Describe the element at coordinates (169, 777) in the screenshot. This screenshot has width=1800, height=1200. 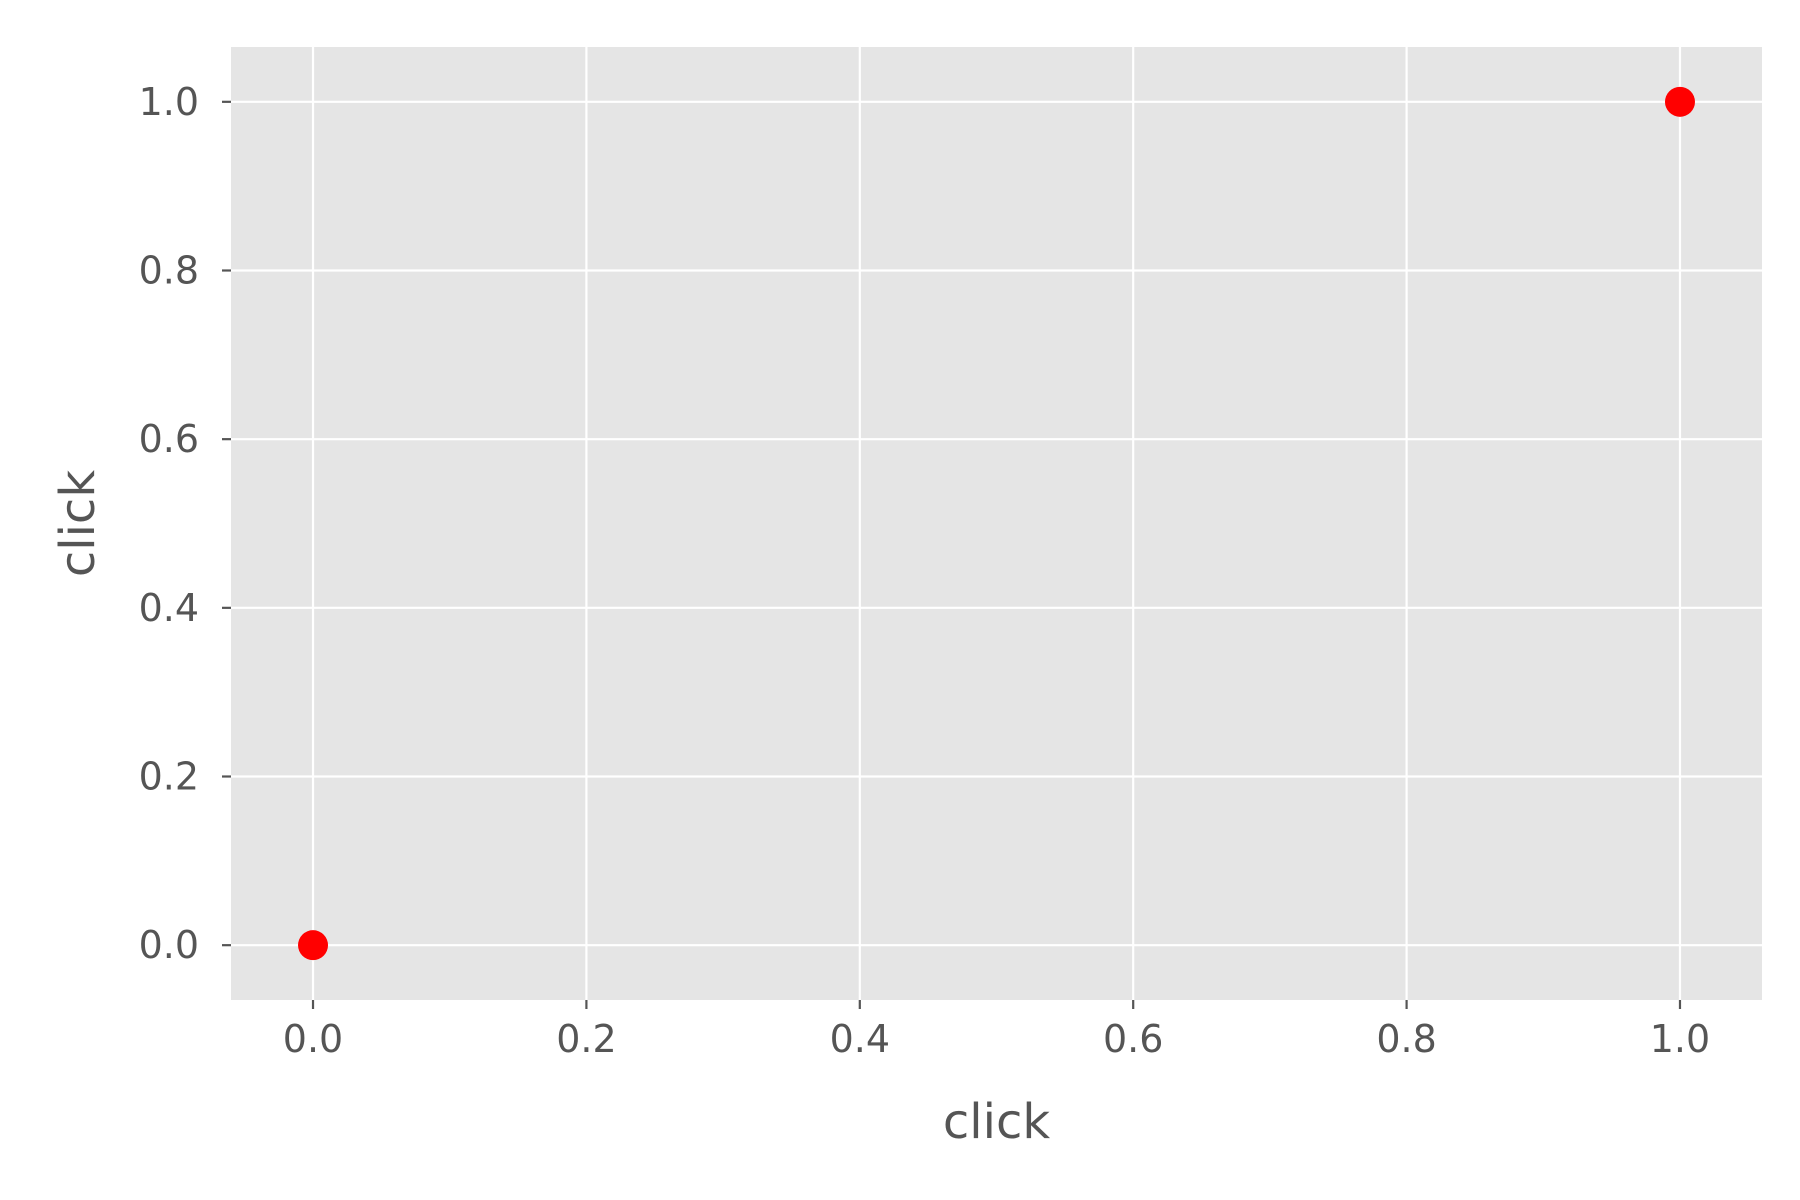
I see `y-tick-label: 0.2` at that location.